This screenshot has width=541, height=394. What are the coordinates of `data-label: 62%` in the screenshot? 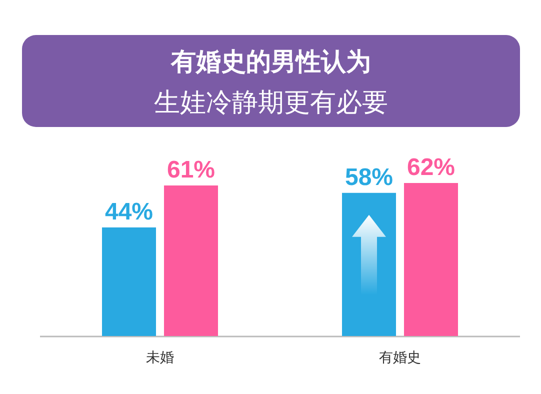 It's located at (431, 167).